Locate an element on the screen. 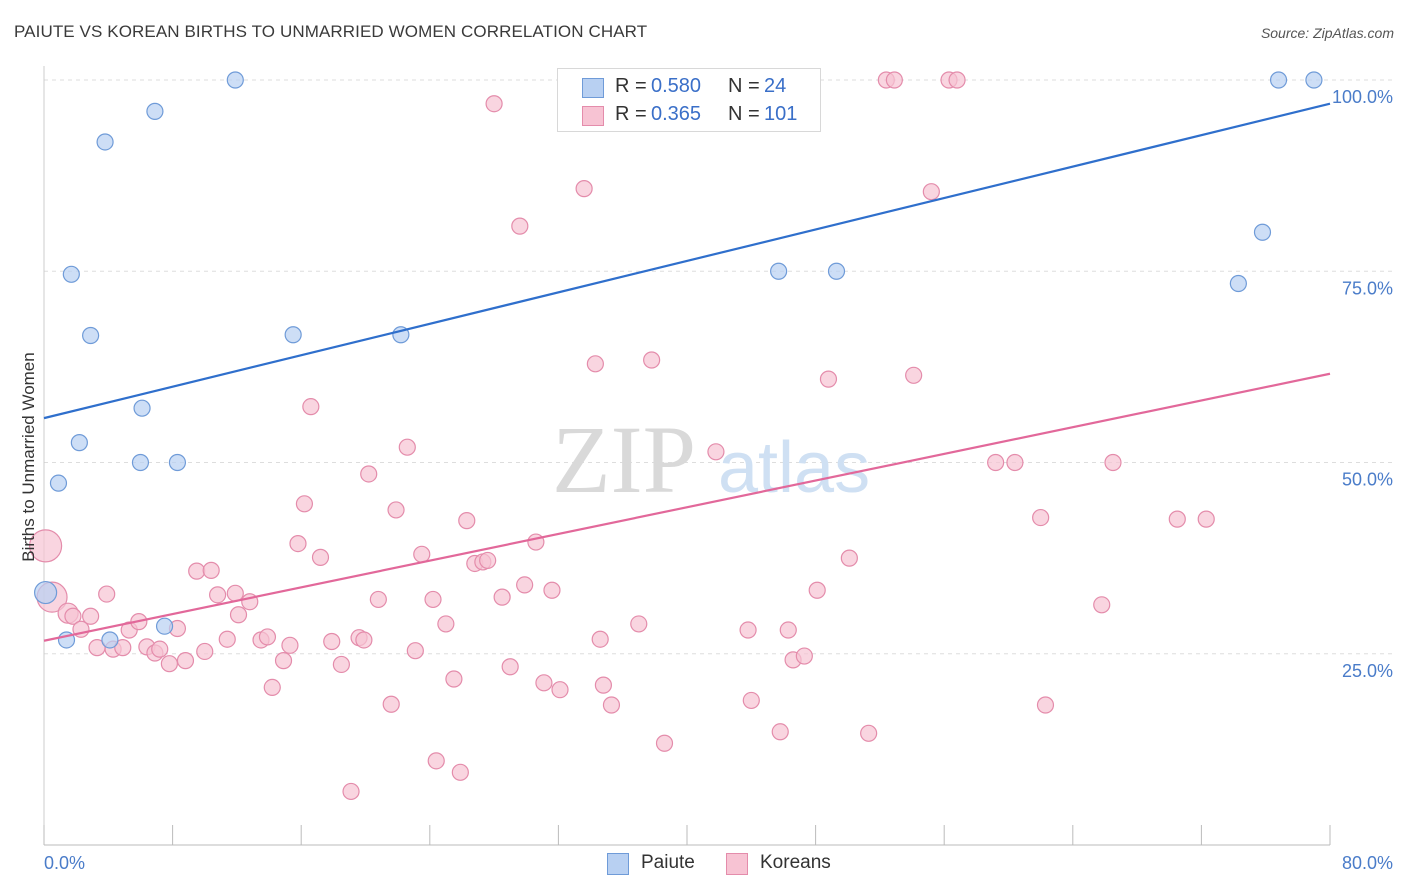  koreans-r-value: 0.365 is located at coordinates (676, 114).